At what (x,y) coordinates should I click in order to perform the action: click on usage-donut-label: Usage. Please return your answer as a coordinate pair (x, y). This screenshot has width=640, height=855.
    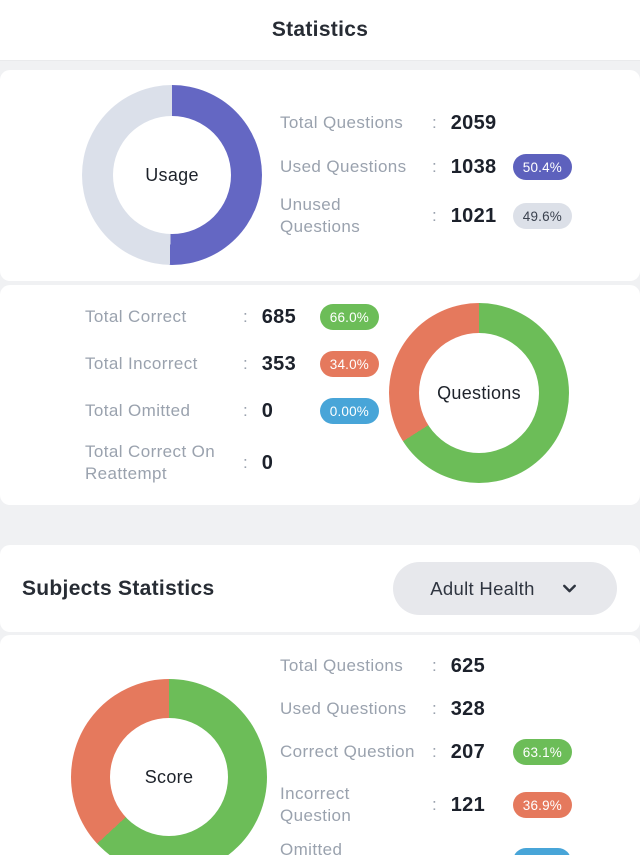
    Looking at the image, I should click on (172, 174).